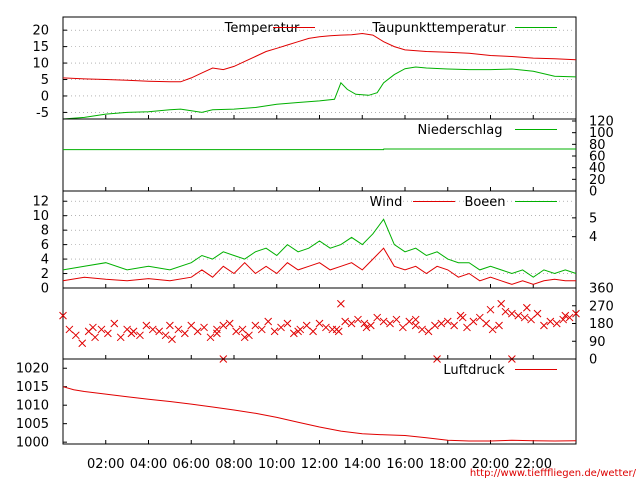  What do you see at coordinates (319, 149) in the screenshot?
I see `precipitation-series-1-line` at bounding box center [319, 149].